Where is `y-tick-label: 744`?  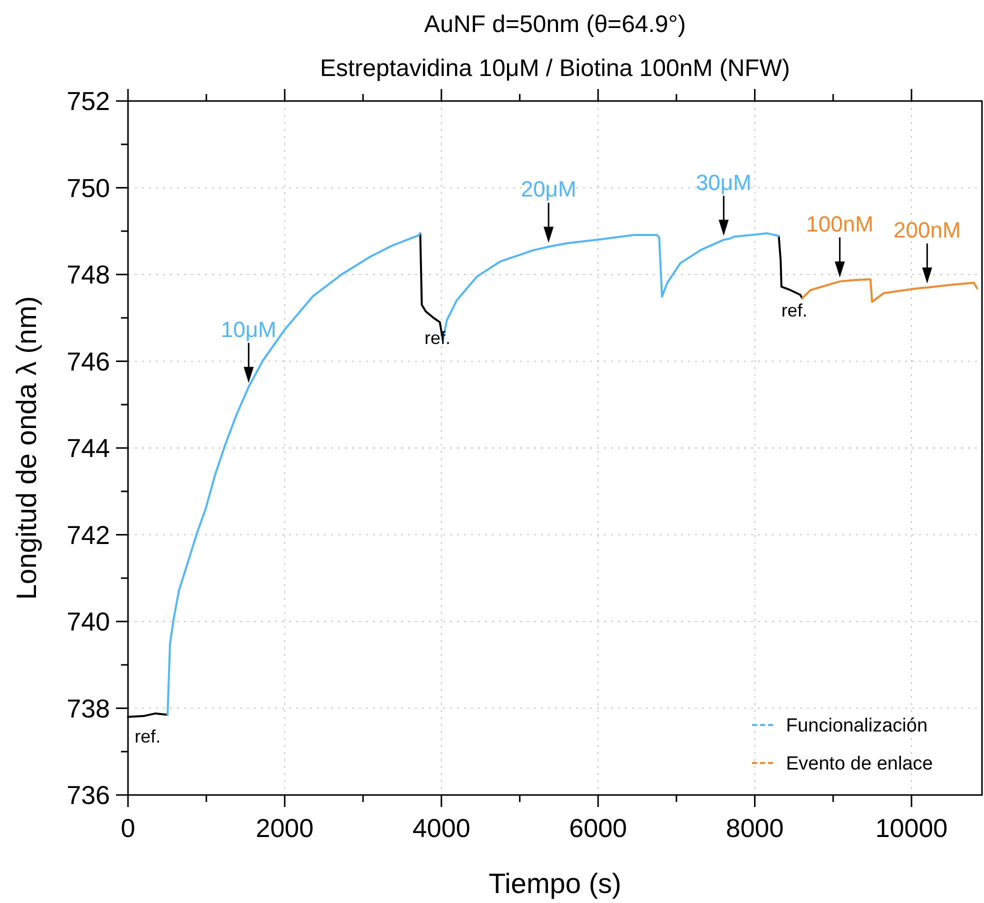
y-tick-label: 744 is located at coordinates (88, 448).